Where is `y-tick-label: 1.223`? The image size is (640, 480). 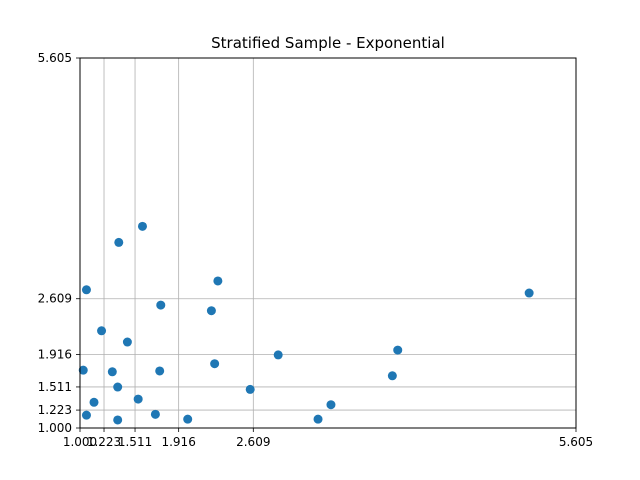 y-tick-label: 1.223 is located at coordinates (55, 410).